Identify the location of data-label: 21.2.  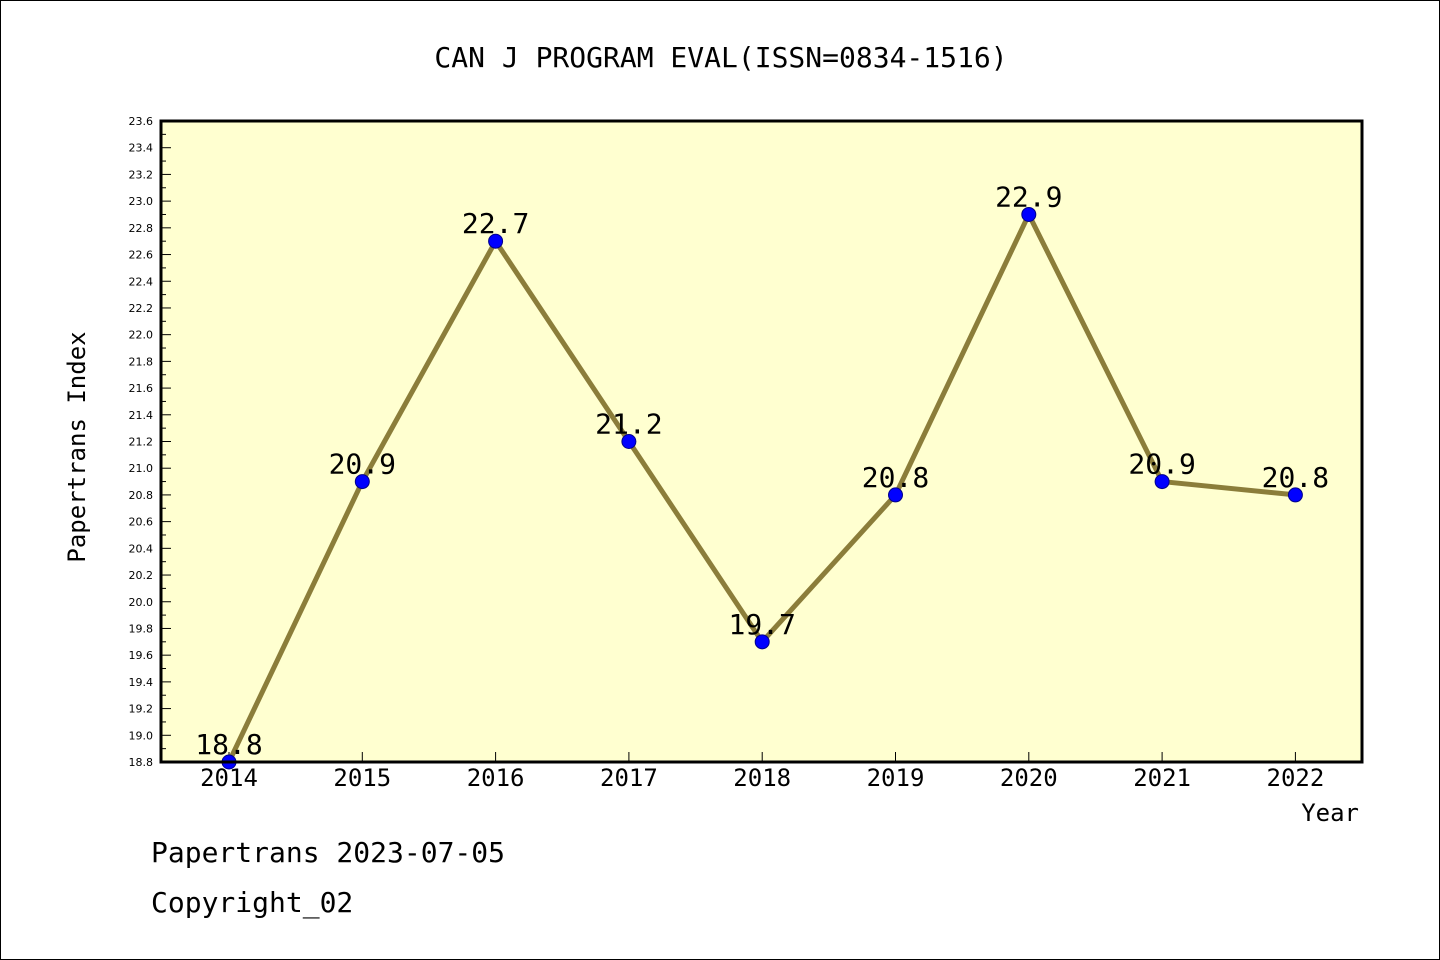
(628, 424).